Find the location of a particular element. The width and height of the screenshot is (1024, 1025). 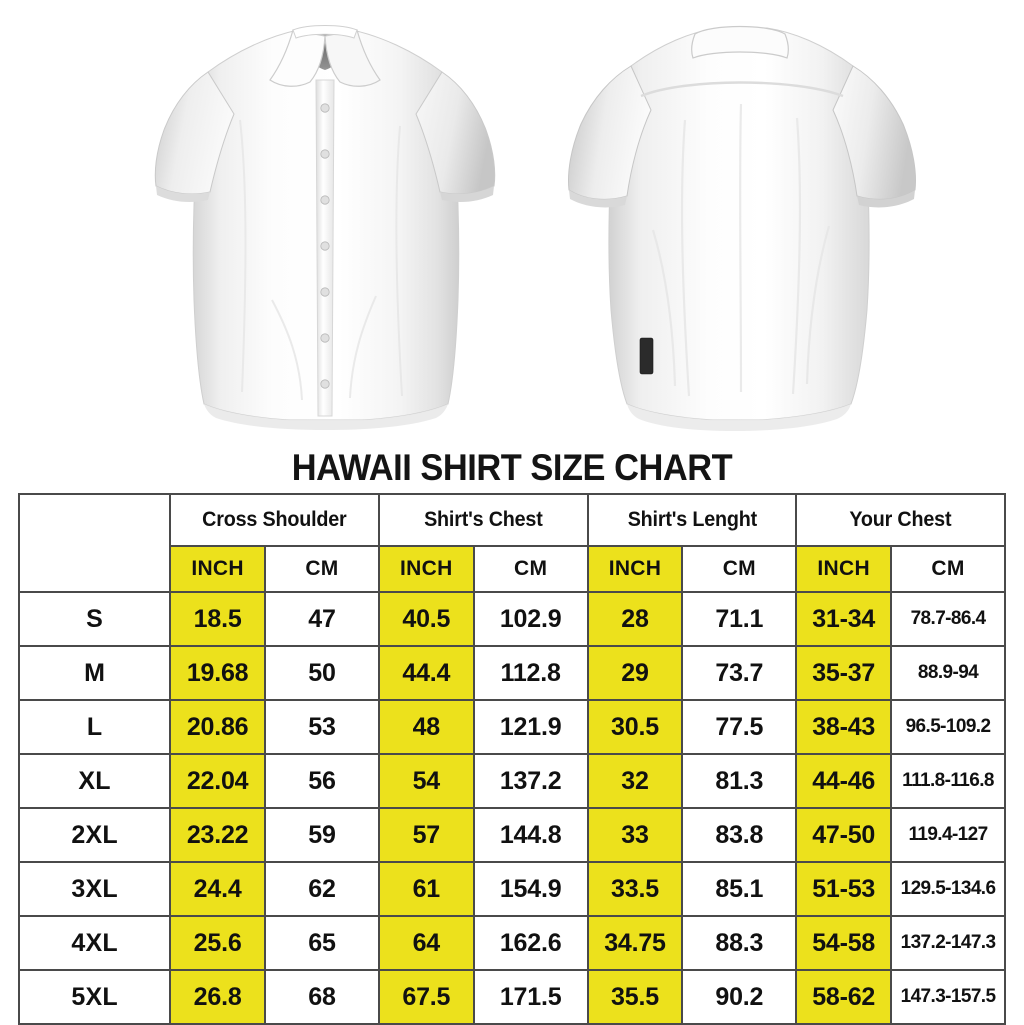

cell-shirt-length-cm: 88.3 is located at coordinates (739, 943).